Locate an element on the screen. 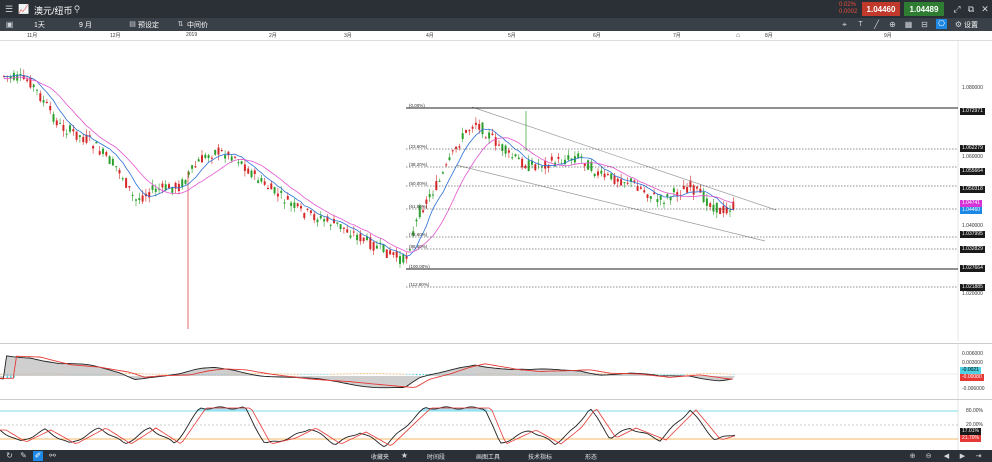 Image resolution: width=992 pixels, height=462 pixels. search-icon: ⚲ is located at coordinates (77, 8).